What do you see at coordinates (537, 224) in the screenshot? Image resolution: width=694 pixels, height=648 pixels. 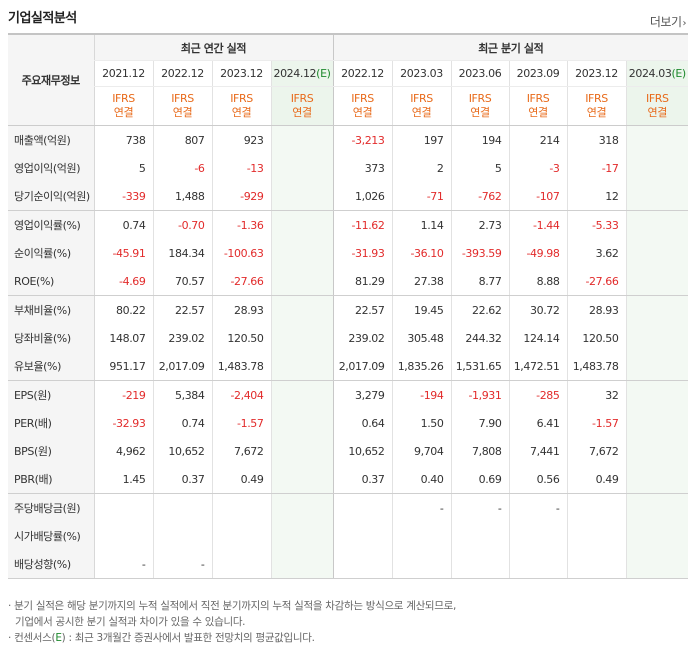 I see `value-cell: -1.44` at bounding box center [537, 224].